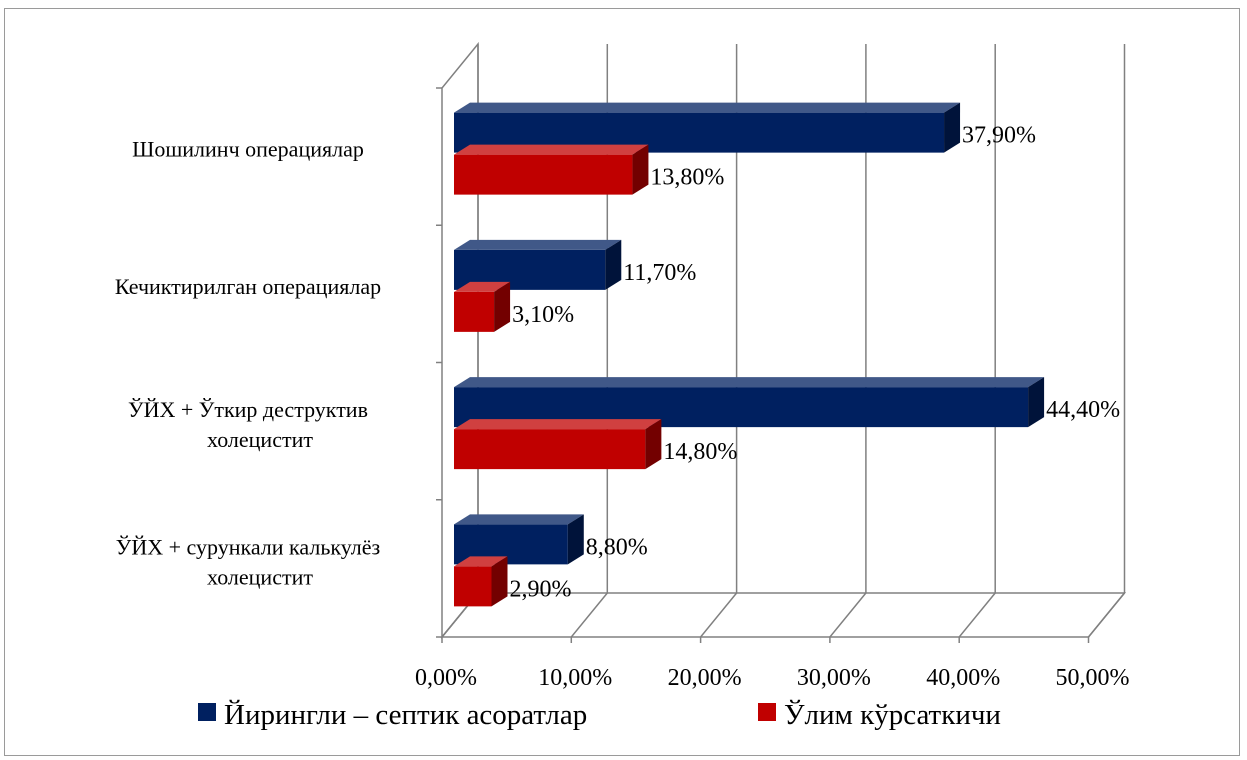 Image resolution: width=1247 pixels, height=760 pixels. Describe the element at coordinates (575, 678) in the screenshot. I see `x-tick-label: 10,00%` at that location.